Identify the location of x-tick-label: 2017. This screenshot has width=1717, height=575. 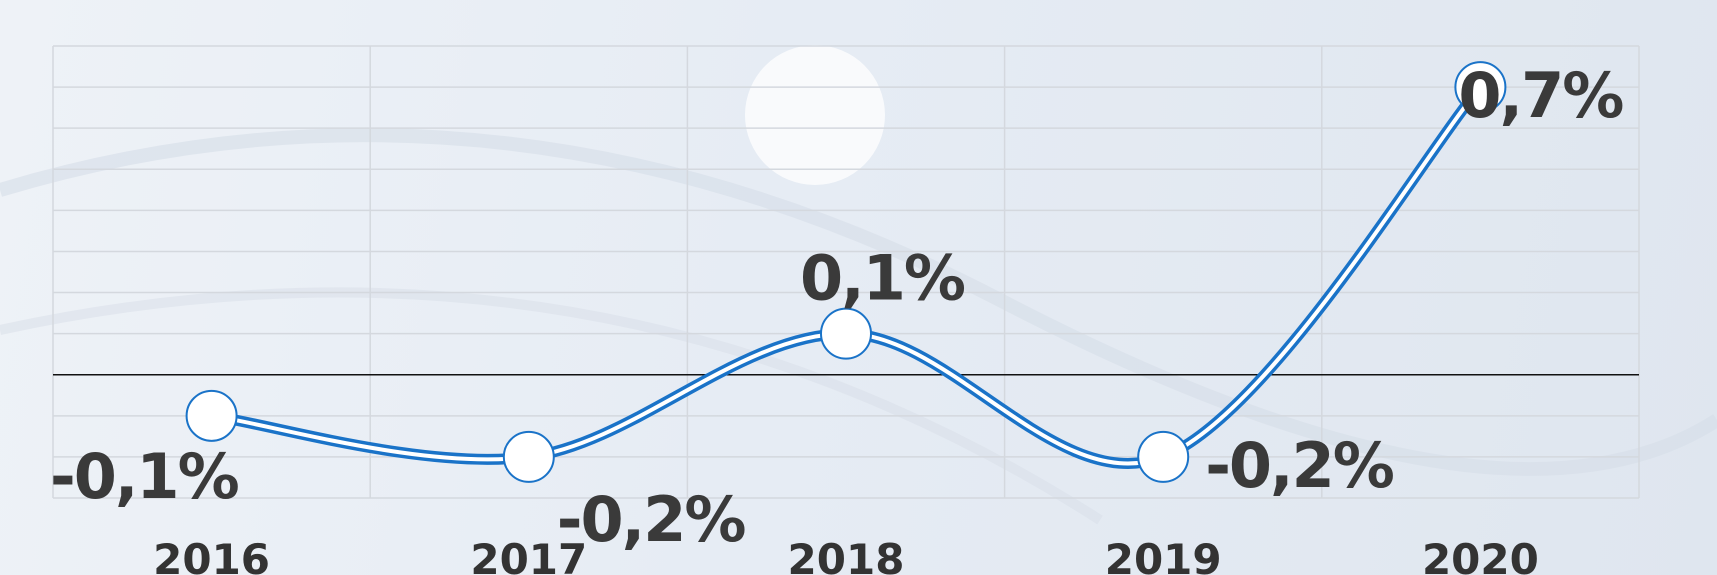
(528, 555).